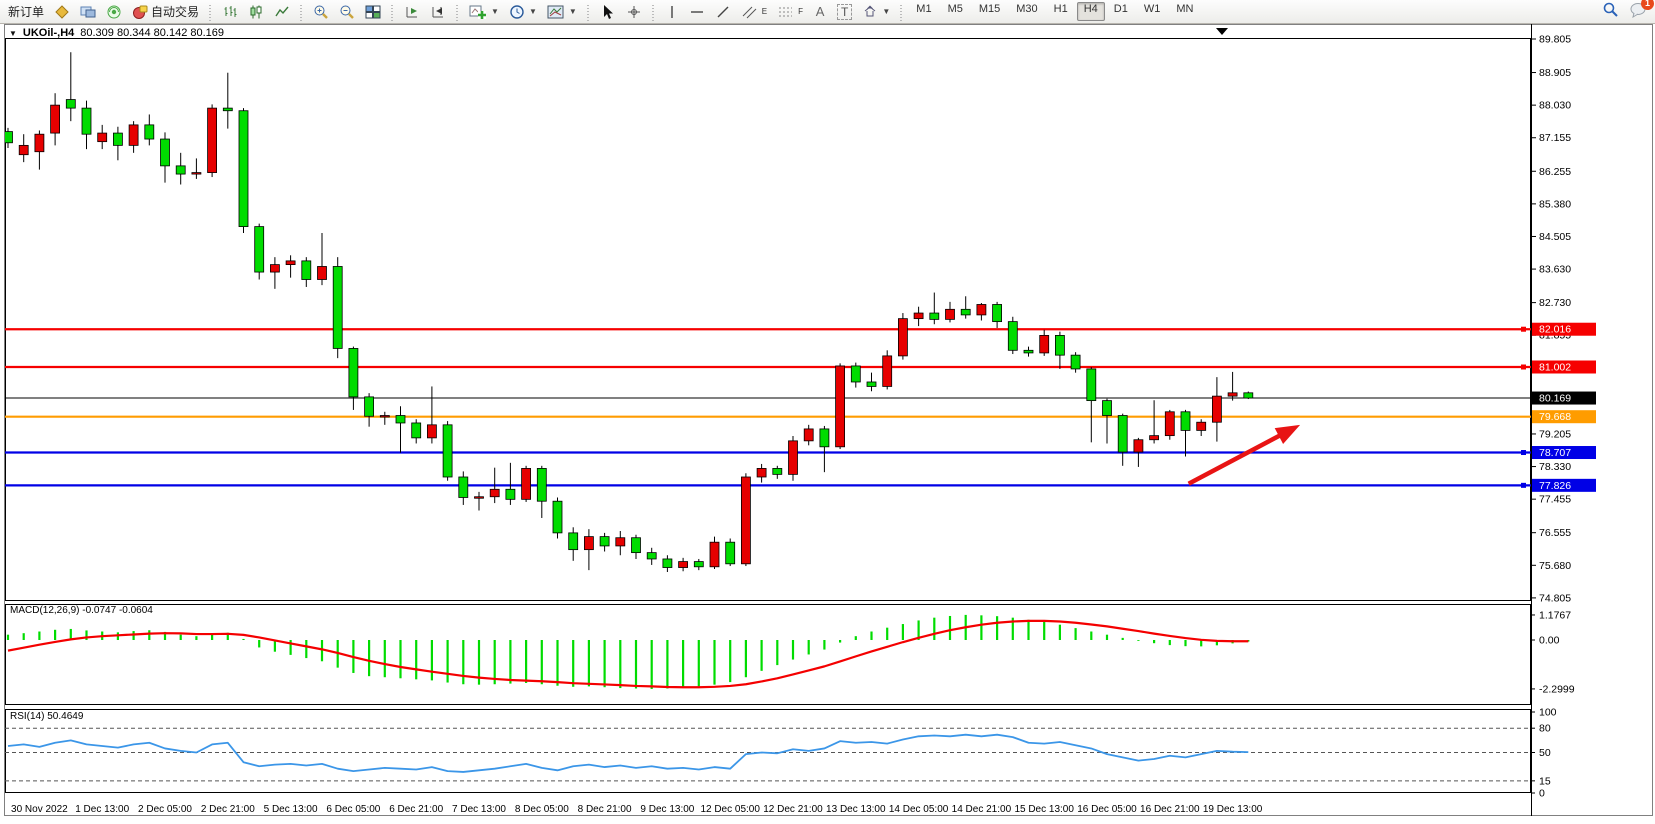  I want to click on market-watch-button, so click(88, 12).